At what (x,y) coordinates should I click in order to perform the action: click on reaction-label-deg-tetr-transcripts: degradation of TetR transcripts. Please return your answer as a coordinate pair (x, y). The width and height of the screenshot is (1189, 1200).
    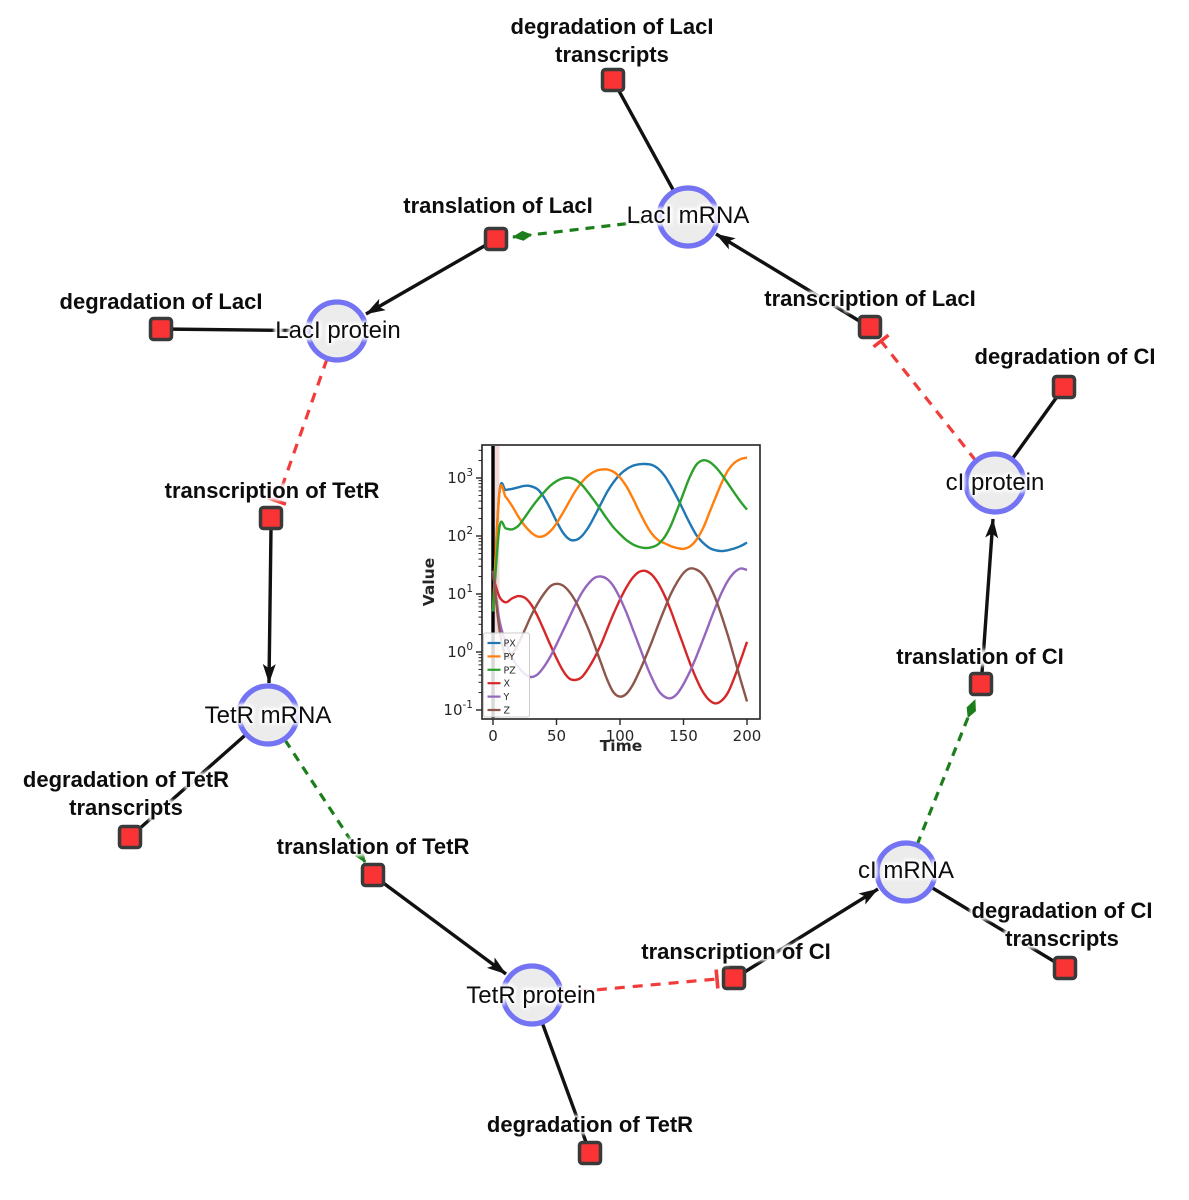
    Looking at the image, I should click on (126, 793).